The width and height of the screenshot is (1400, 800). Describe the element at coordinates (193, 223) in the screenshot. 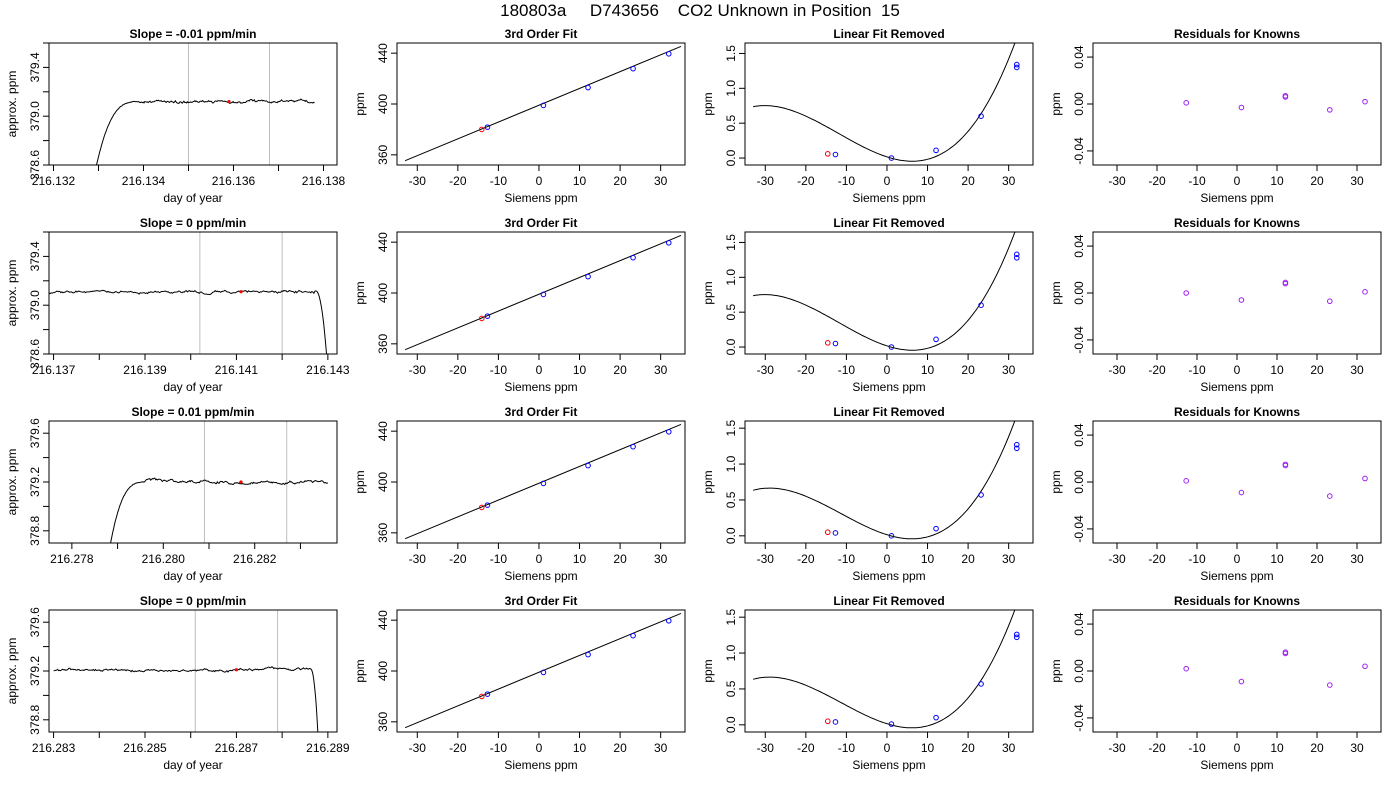

I see `panel-title: Slope = 0 ppm/min` at that location.